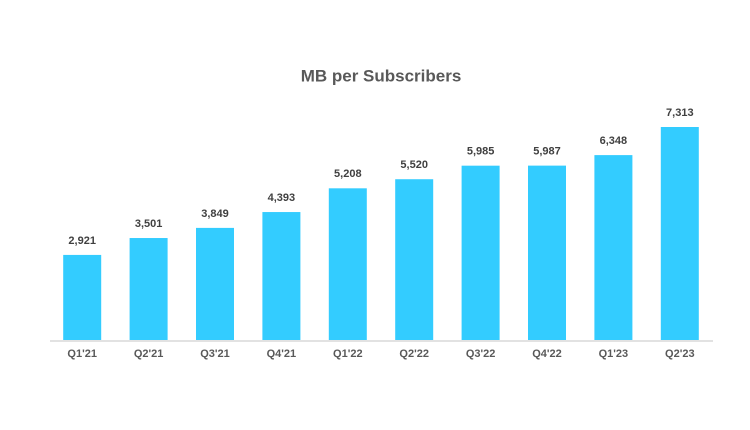 The width and height of the screenshot is (750, 430). Describe the element at coordinates (381, 75) in the screenshot. I see `chart-title: MB per Subscribers` at that location.